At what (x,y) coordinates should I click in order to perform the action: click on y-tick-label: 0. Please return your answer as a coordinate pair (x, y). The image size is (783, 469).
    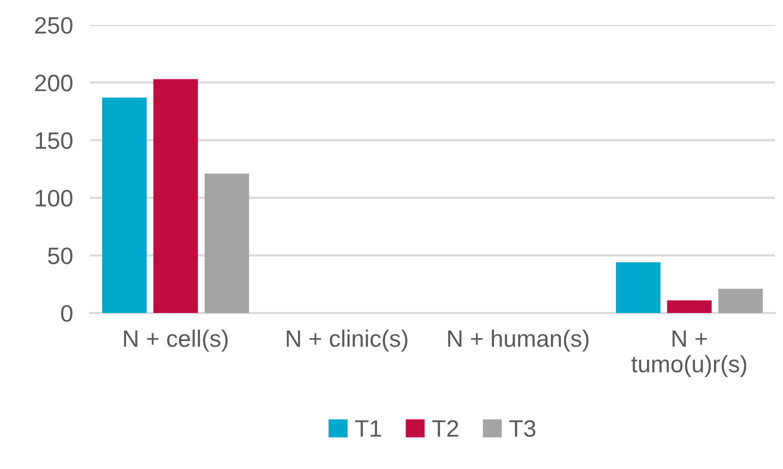
    Looking at the image, I should click on (66, 313).